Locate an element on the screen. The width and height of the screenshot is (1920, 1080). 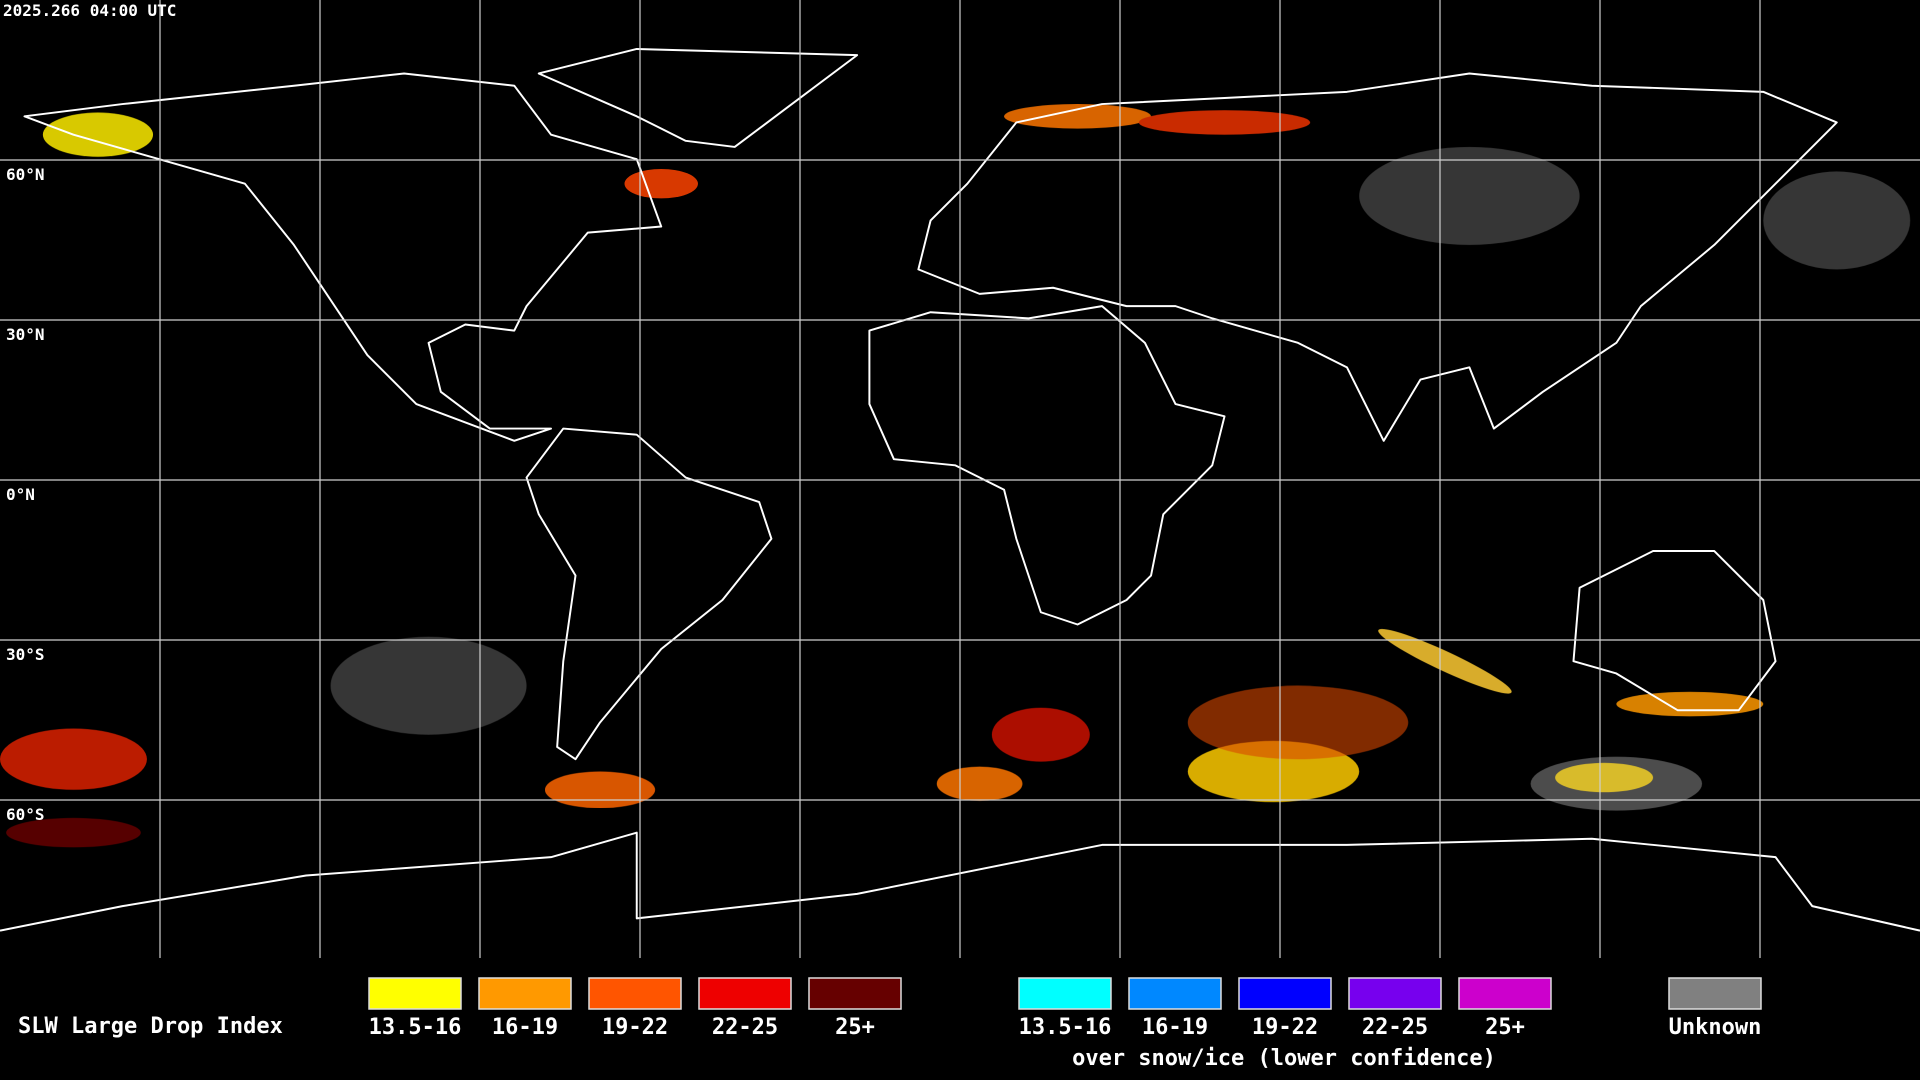
latitude-label: 60°N is located at coordinates (25, 174).